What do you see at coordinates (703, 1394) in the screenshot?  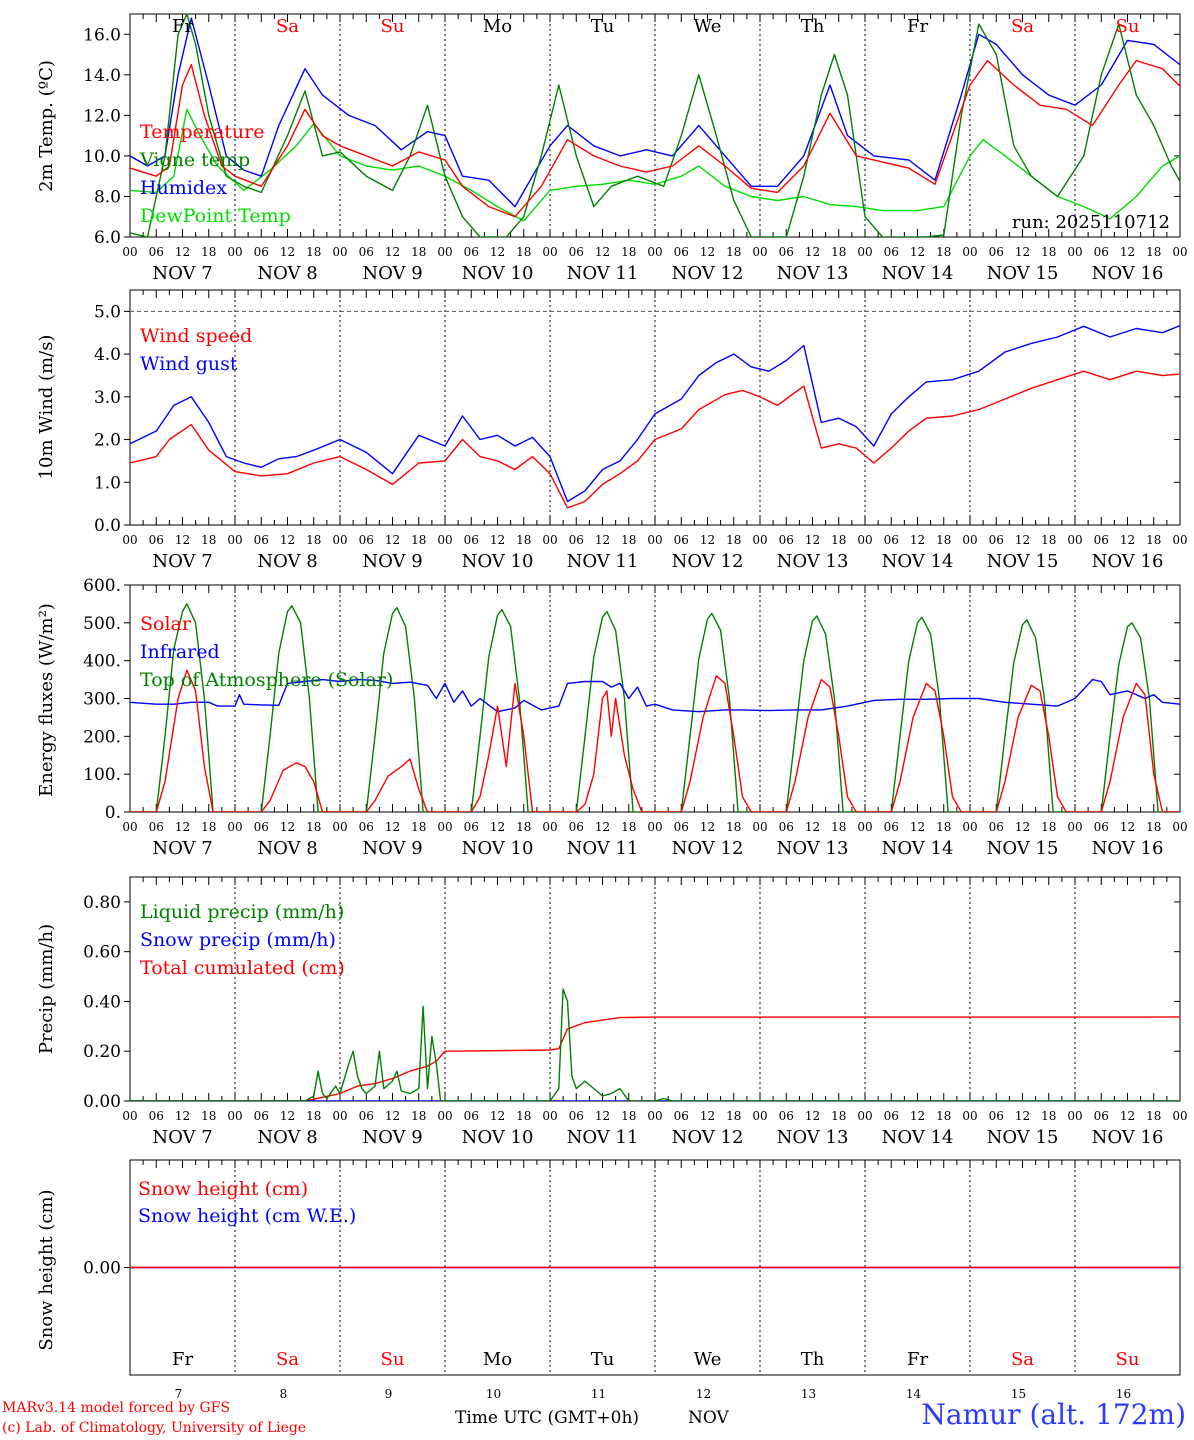 I see `date-number: 12` at bounding box center [703, 1394].